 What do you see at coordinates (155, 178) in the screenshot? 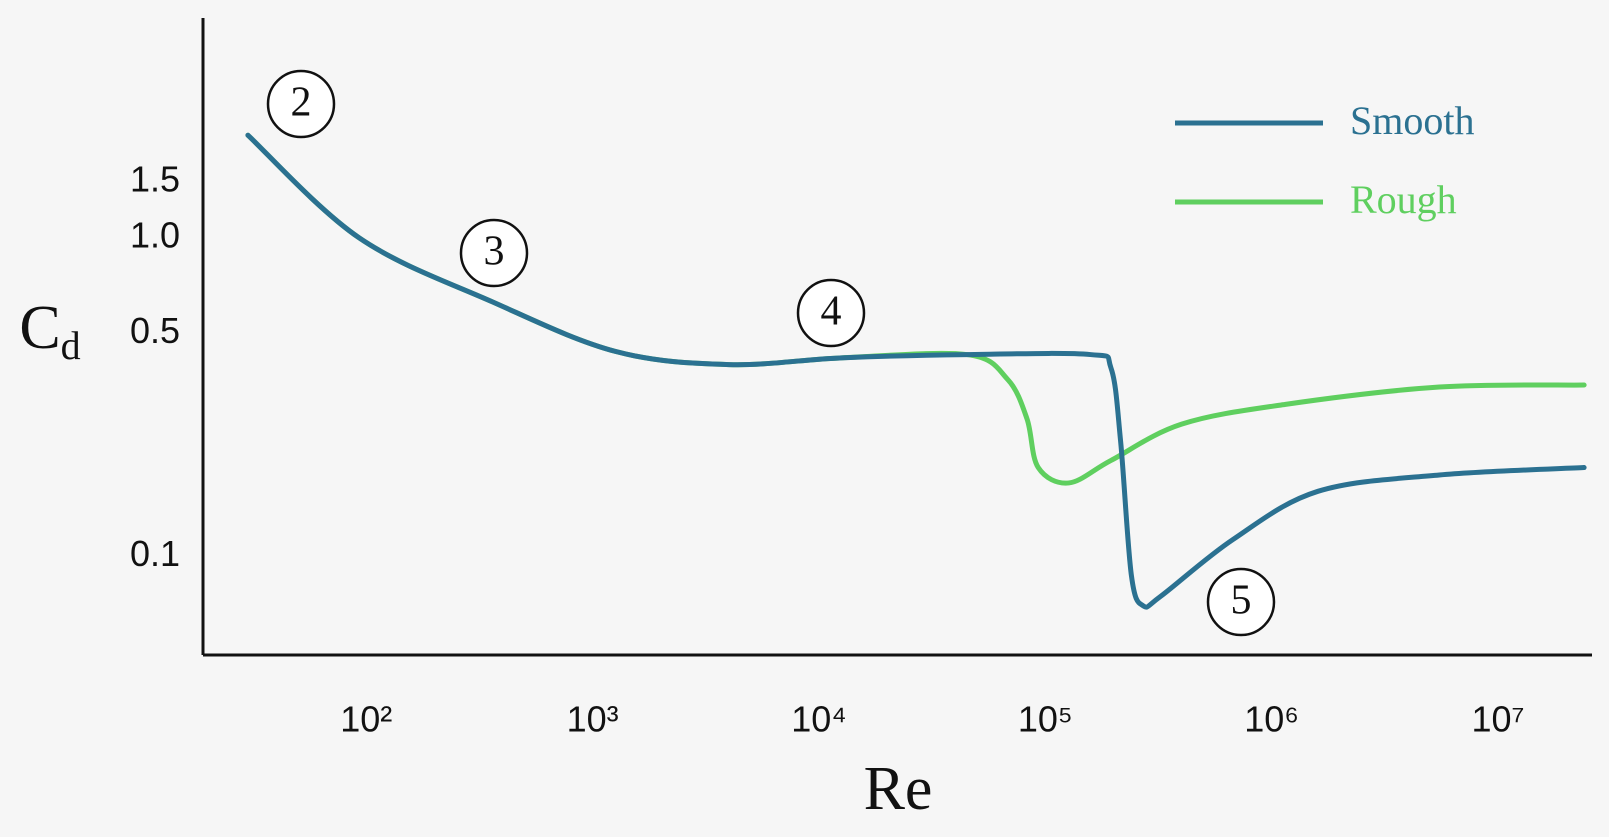
I see `y-tick-label: 1.5` at bounding box center [155, 178].